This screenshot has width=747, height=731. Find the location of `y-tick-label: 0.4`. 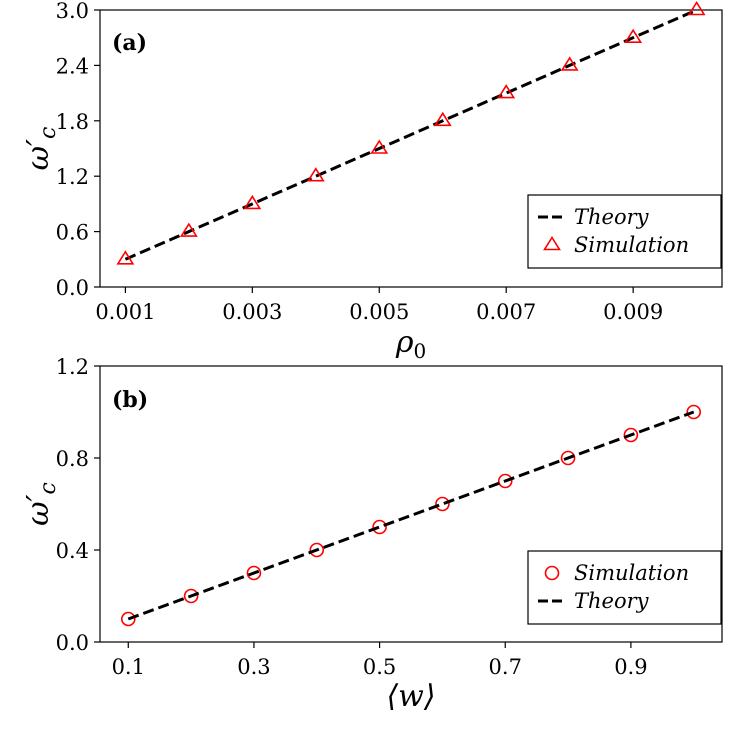

y-tick-label: 0.4 is located at coordinates (72, 551).